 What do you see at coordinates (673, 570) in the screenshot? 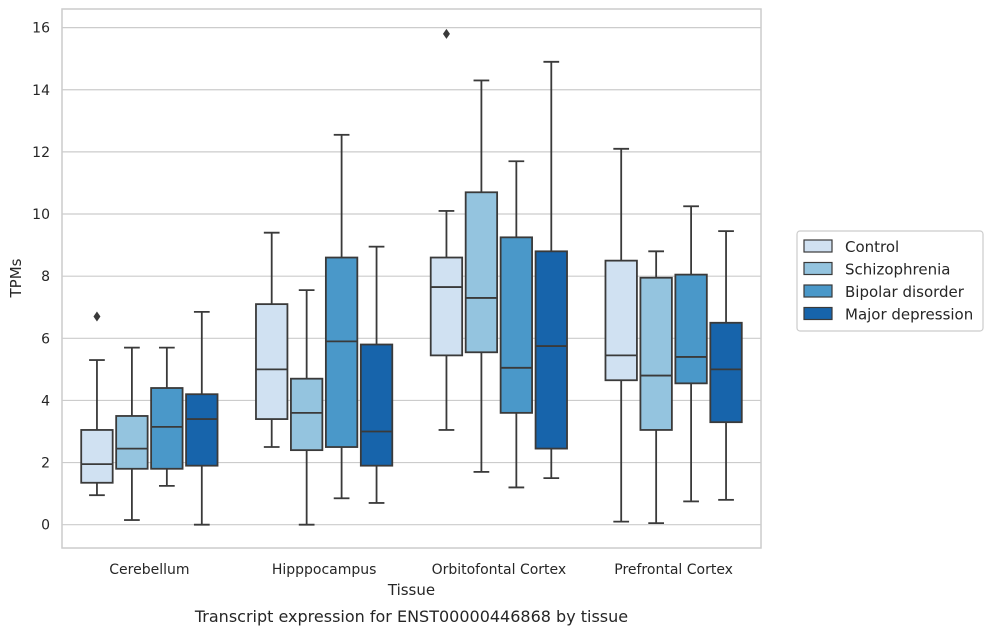
I see `x-tick-label: Prefrontal Cortex` at bounding box center [673, 570].